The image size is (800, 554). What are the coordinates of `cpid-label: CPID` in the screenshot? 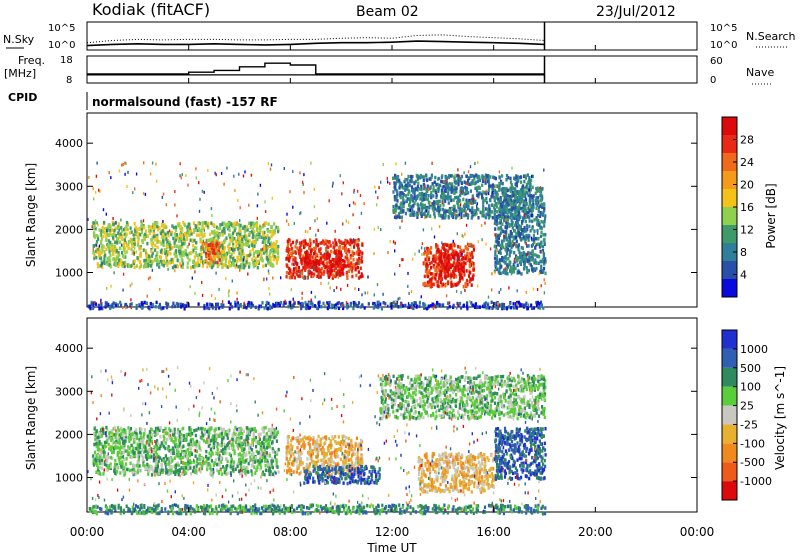 It's located at (22, 97).